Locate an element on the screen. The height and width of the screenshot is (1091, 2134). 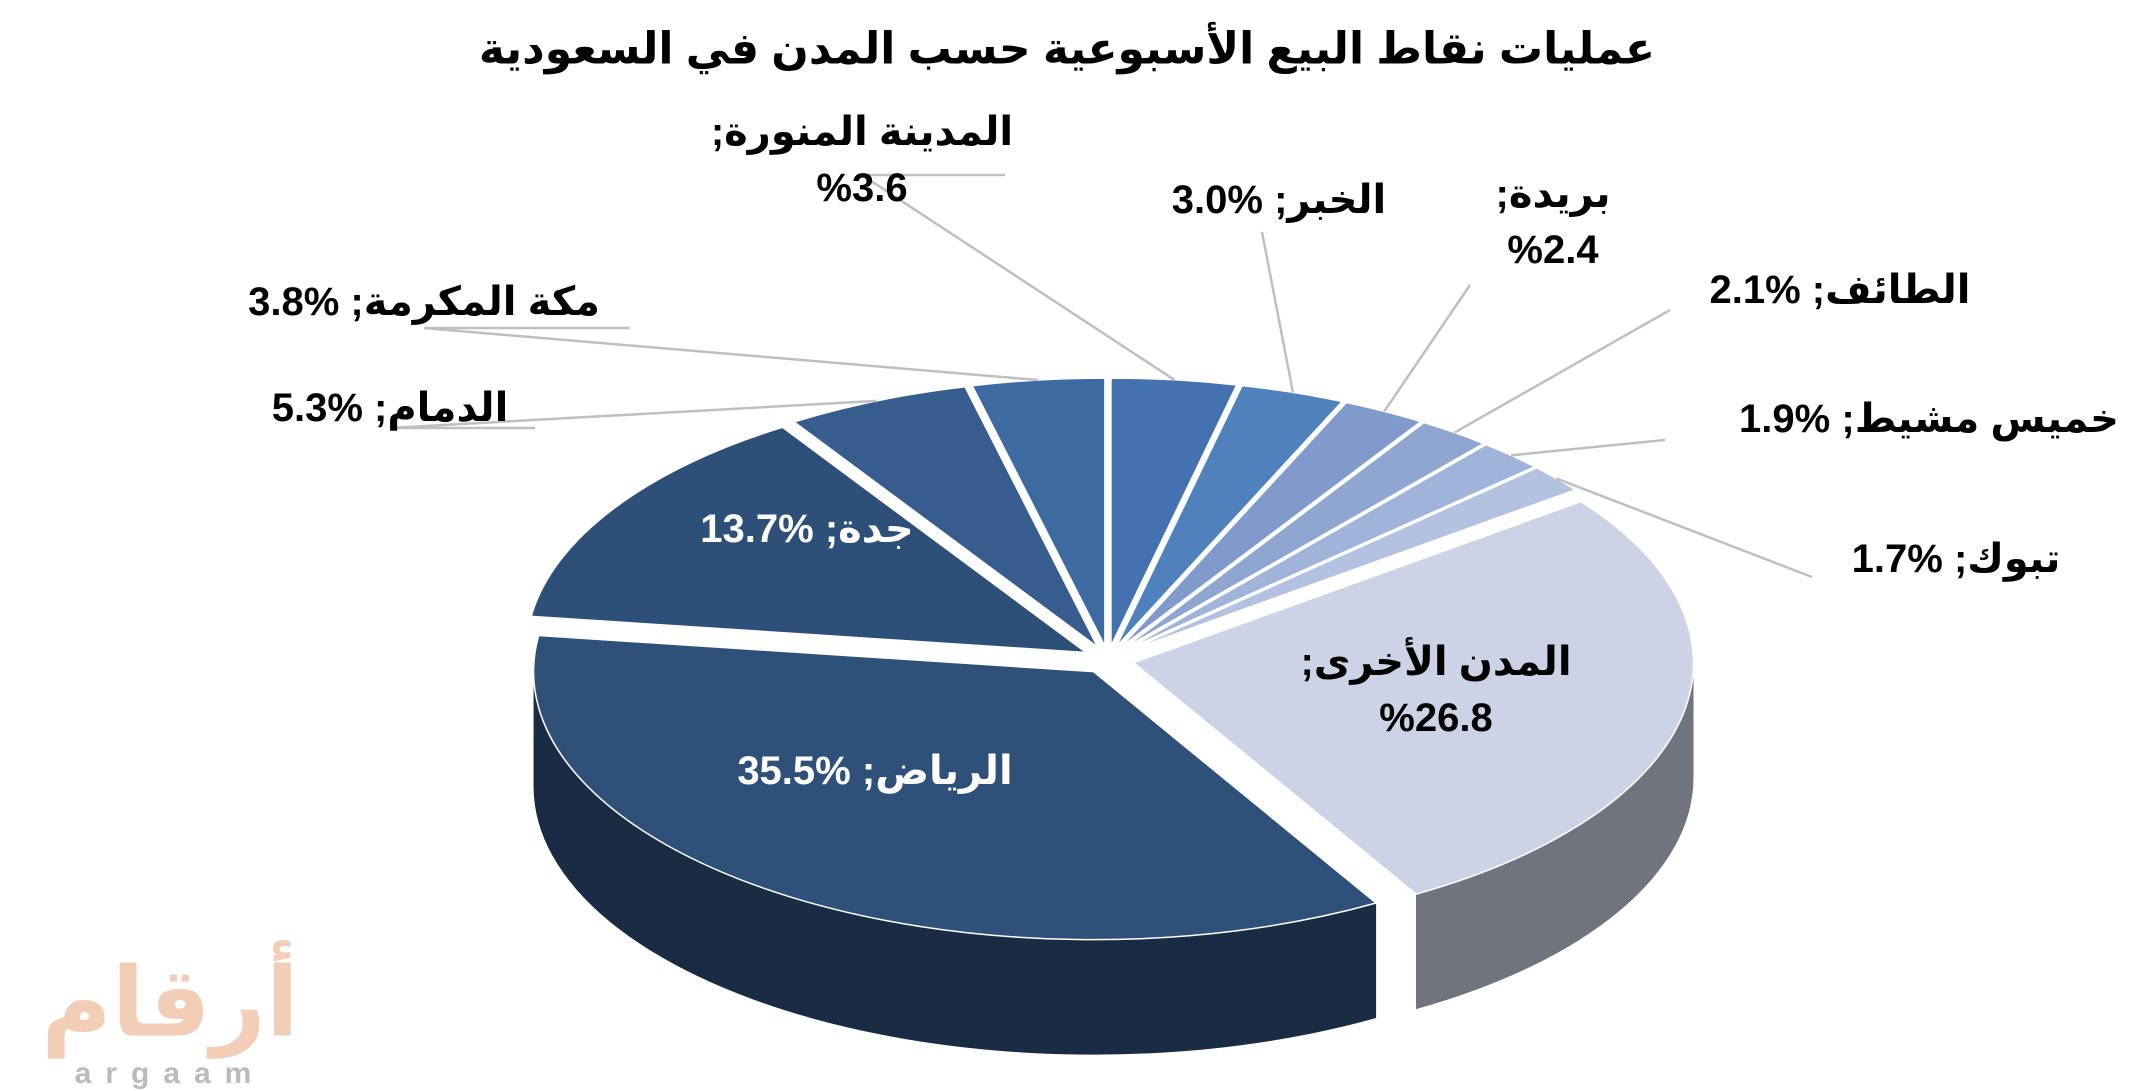
data-label: %26.8 is located at coordinates (1435, 718).